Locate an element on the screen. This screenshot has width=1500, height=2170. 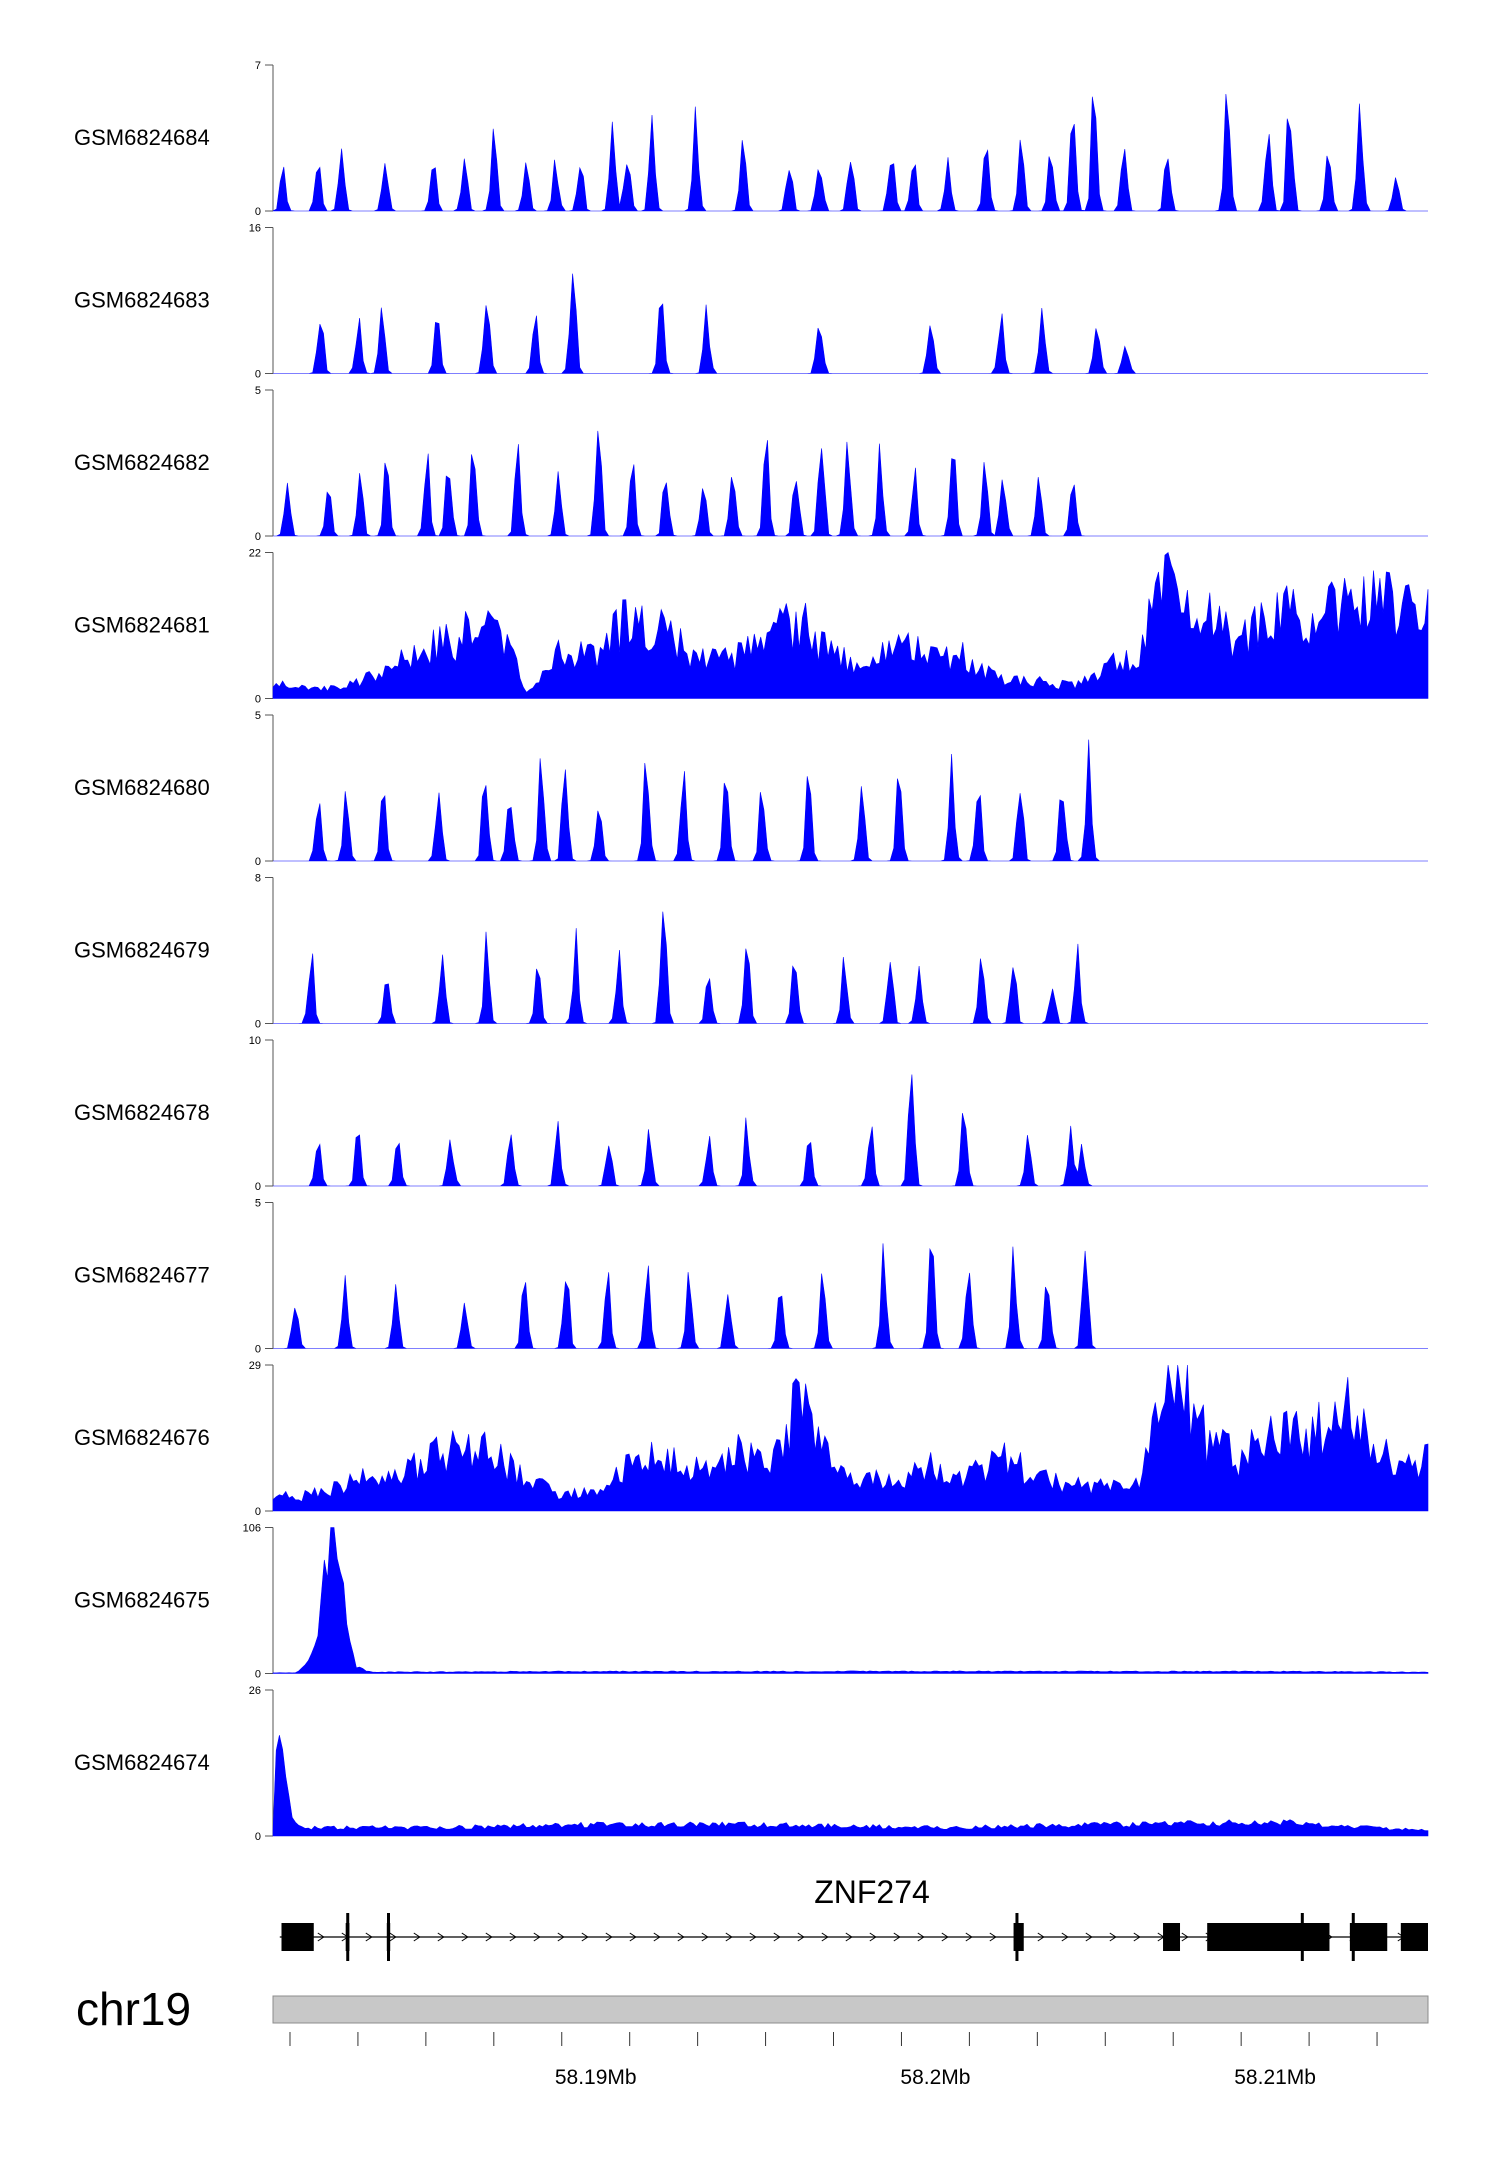
coverage-track: GSM6824678 10 0 is located at coordinates (751, 1114).